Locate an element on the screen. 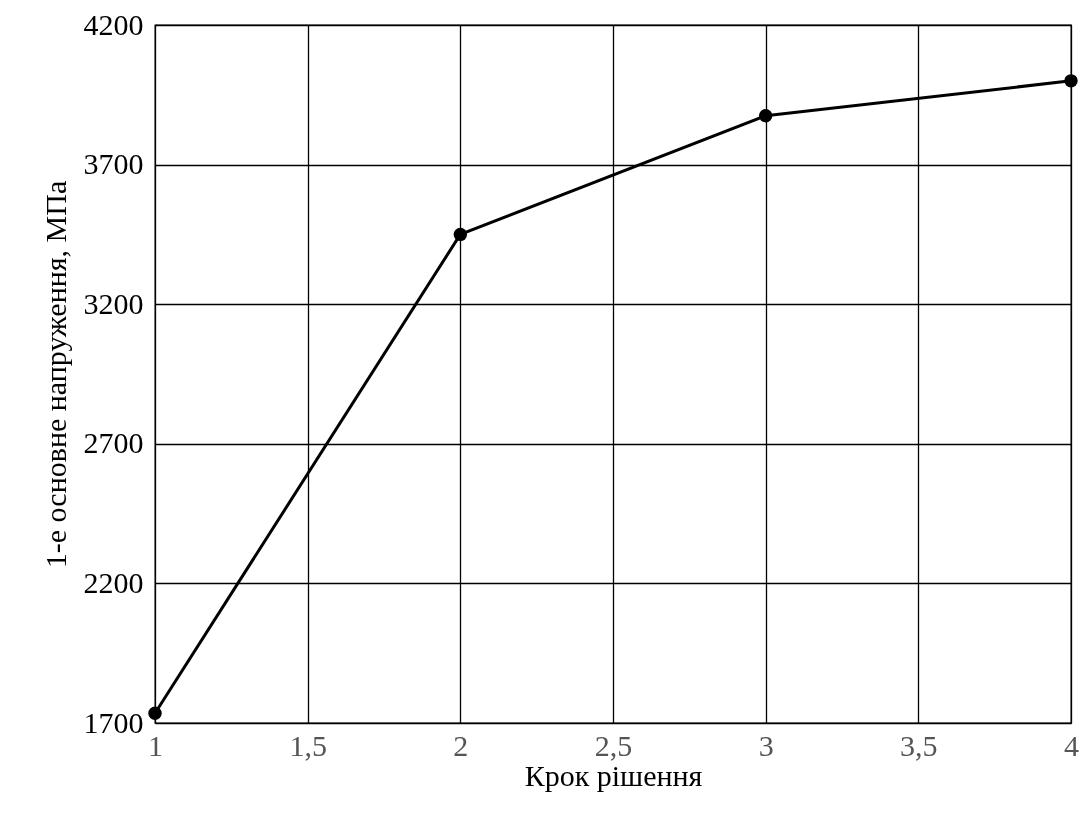 This screenshot has width=1089, height=826. y-axis-title: 1-е основне напруження, МПа is located at coordinates (55, 374).